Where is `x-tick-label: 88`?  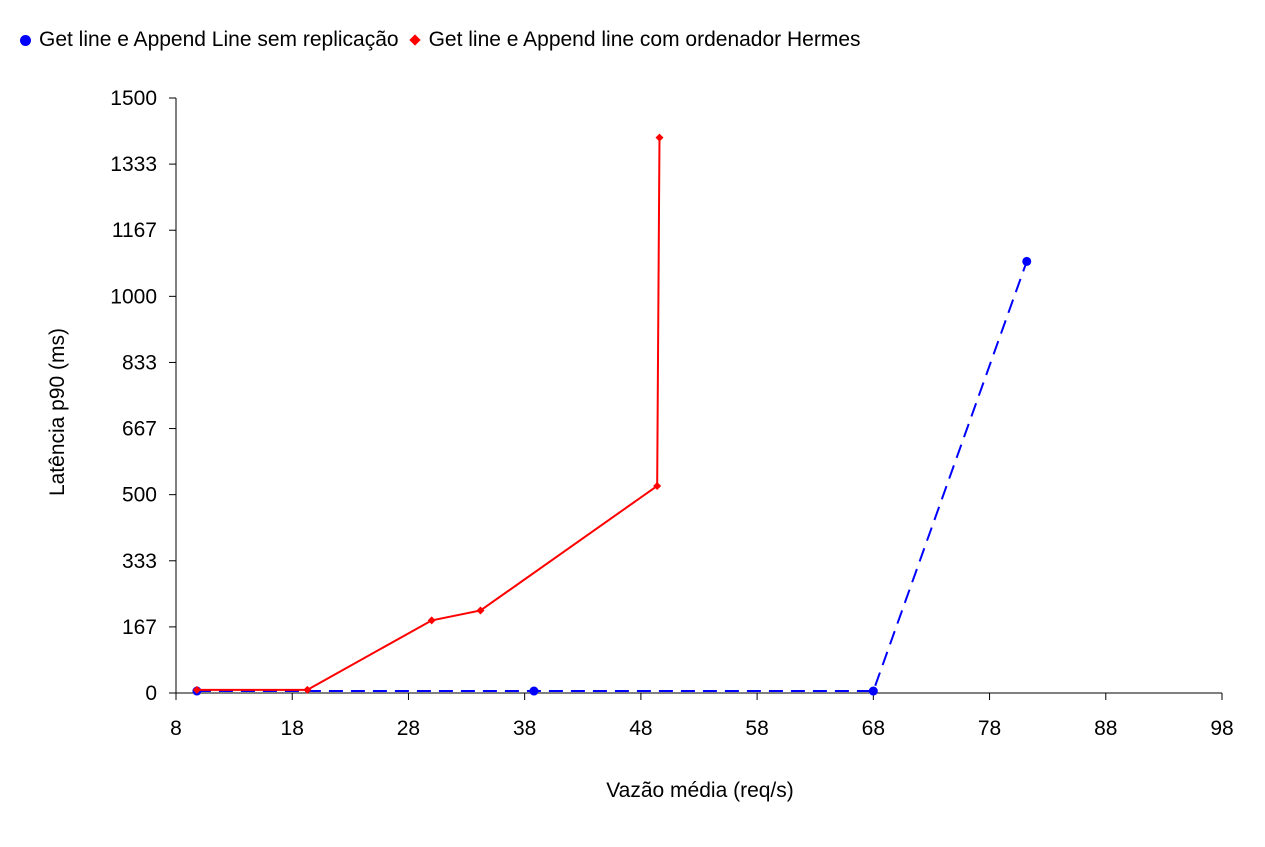
x-tick-label: 88 is located at coordinates (1105, 728).